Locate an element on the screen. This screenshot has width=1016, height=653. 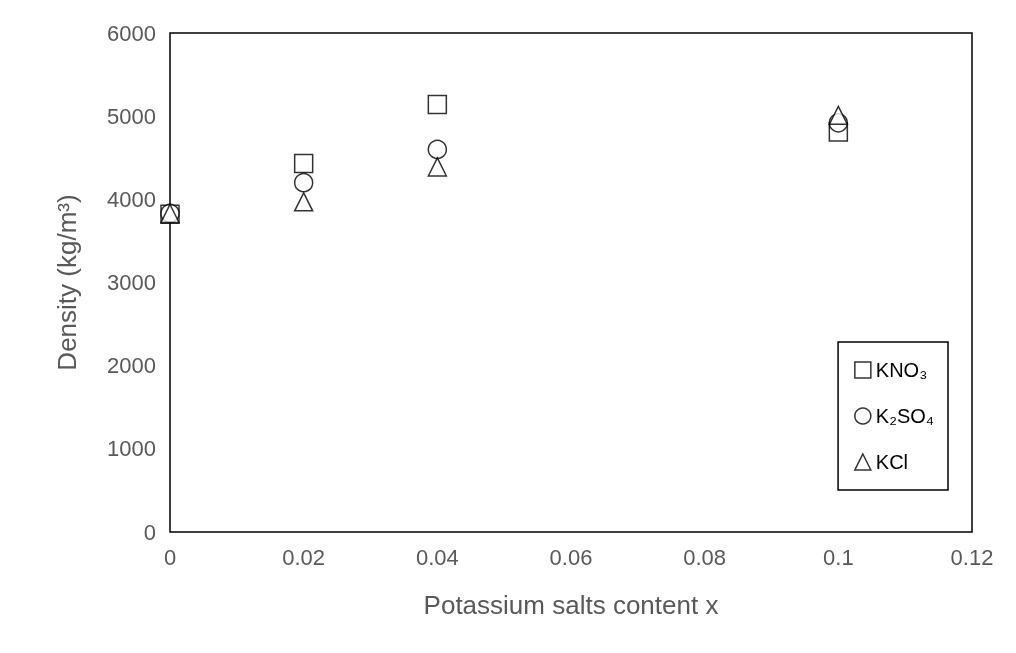
y-tick-label: 6000 is located at coordinates (131, 33).